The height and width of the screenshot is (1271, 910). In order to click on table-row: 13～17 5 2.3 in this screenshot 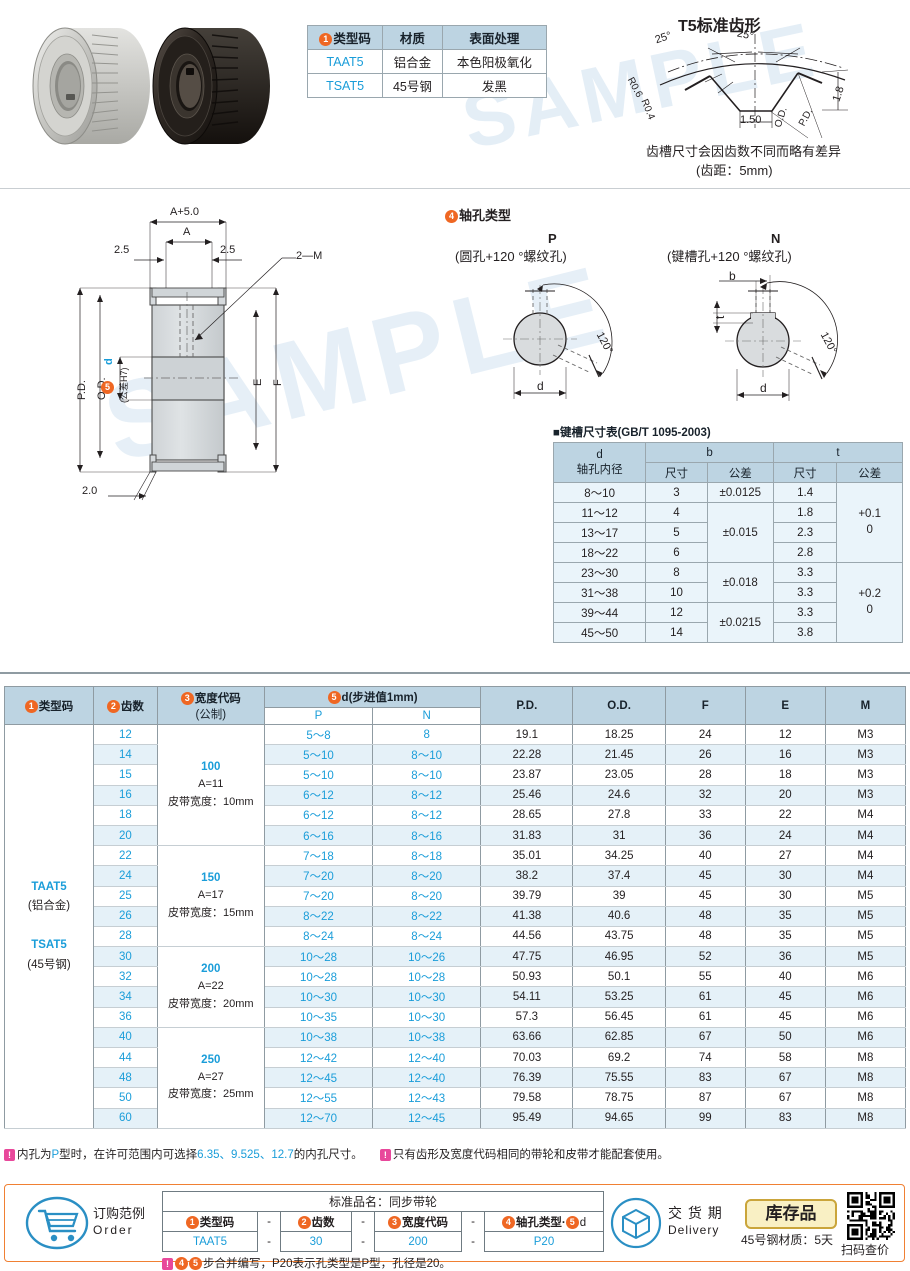, I will do `click(727, 532)`.